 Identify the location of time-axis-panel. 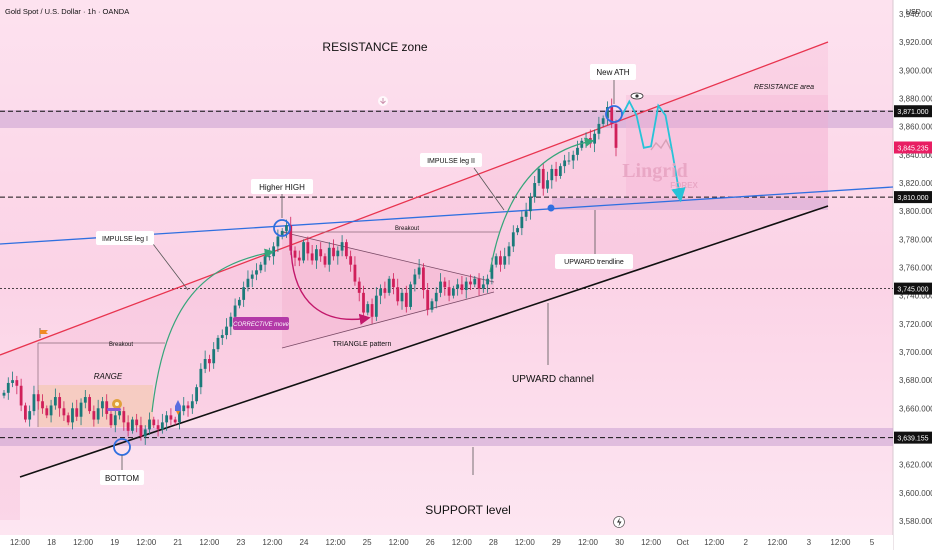
(446, 542).